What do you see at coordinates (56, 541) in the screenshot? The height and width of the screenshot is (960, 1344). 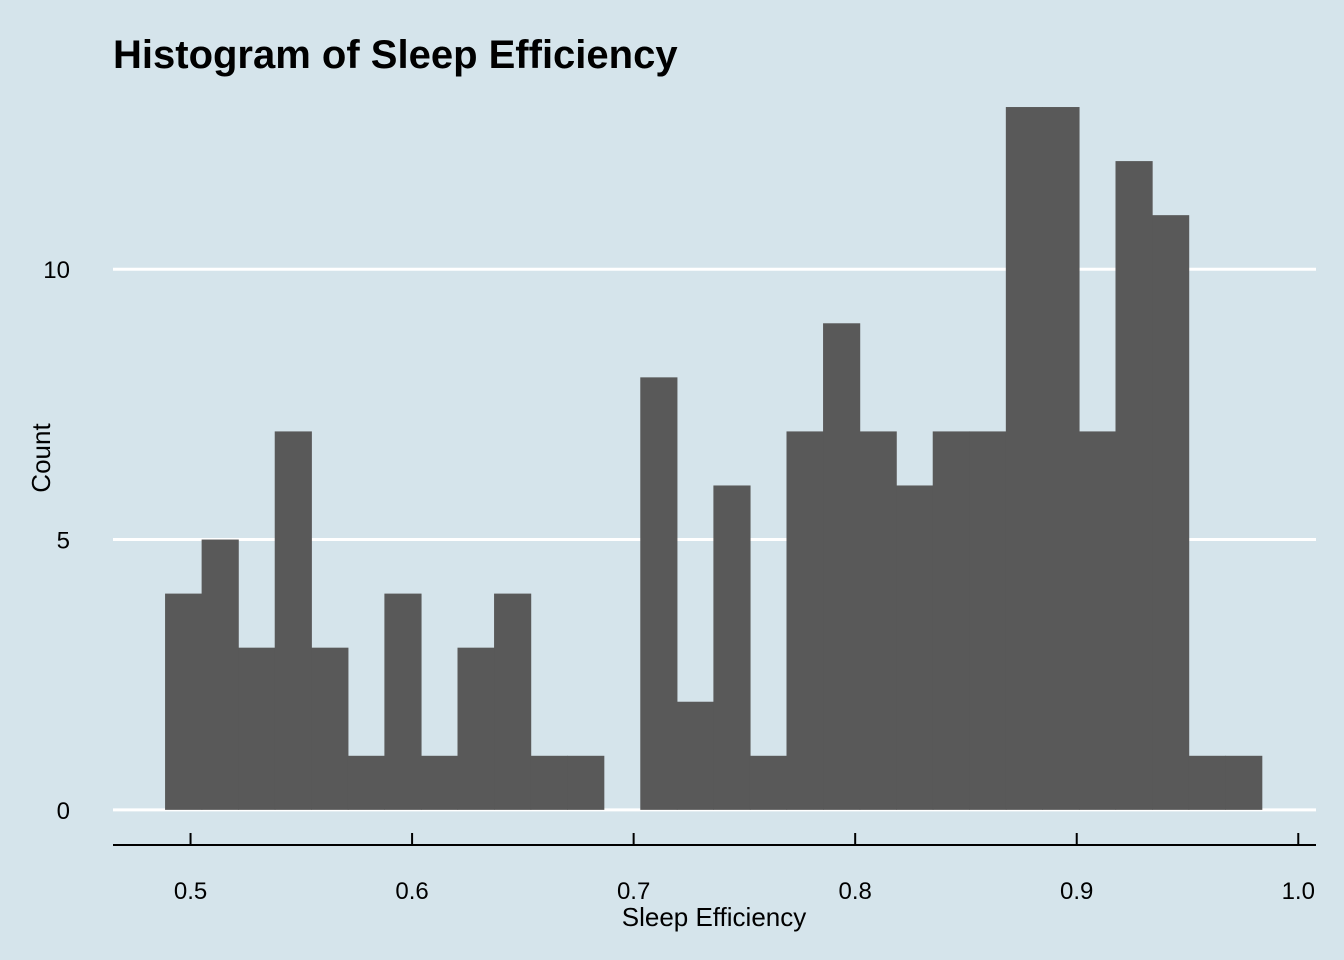 I see `y-axis-ticks: 0 5 10` at bounding box center [56, 541].